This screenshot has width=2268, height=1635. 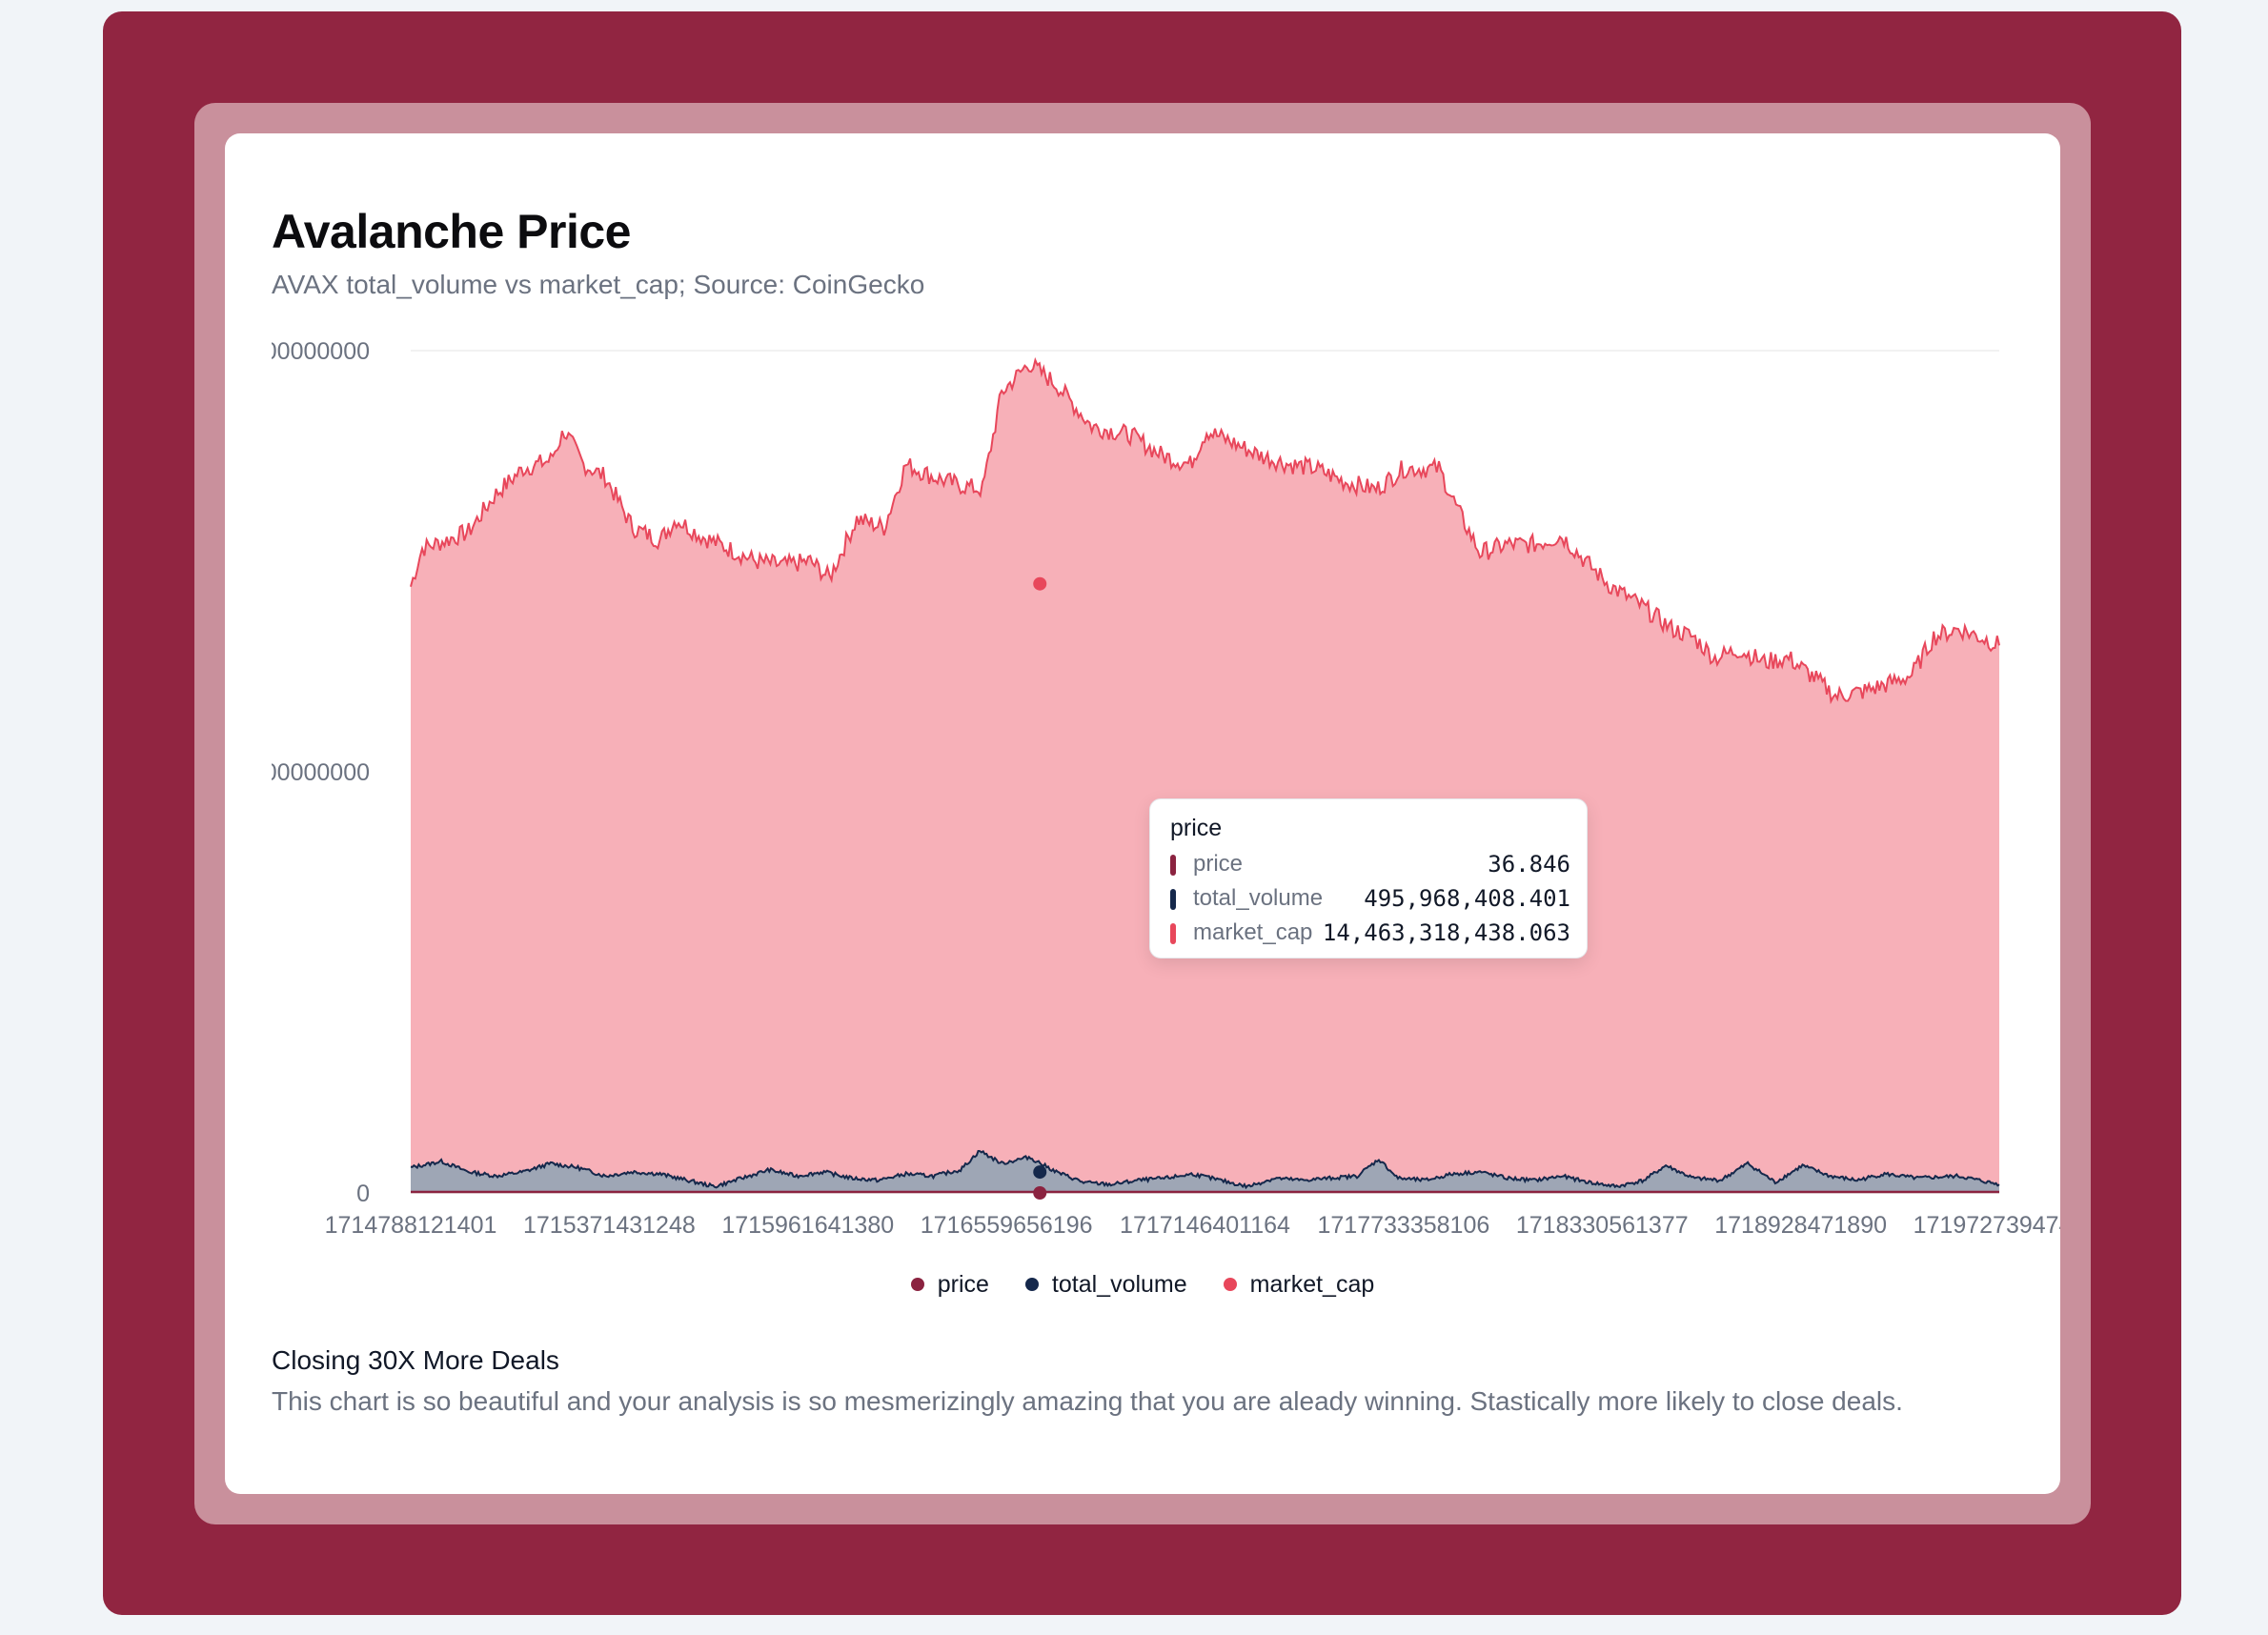 I want to click on total-volume-swatch-icon, so click(x=1173, y=899).